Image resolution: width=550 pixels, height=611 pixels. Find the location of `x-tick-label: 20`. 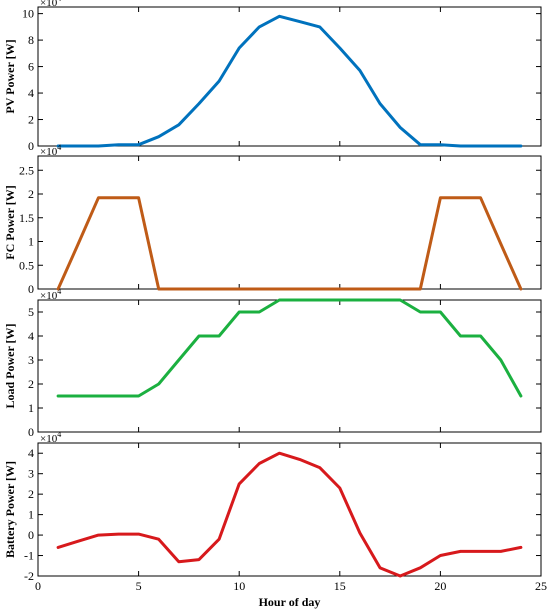

x-tick-label: 20 is located at coordinates (440, 586).